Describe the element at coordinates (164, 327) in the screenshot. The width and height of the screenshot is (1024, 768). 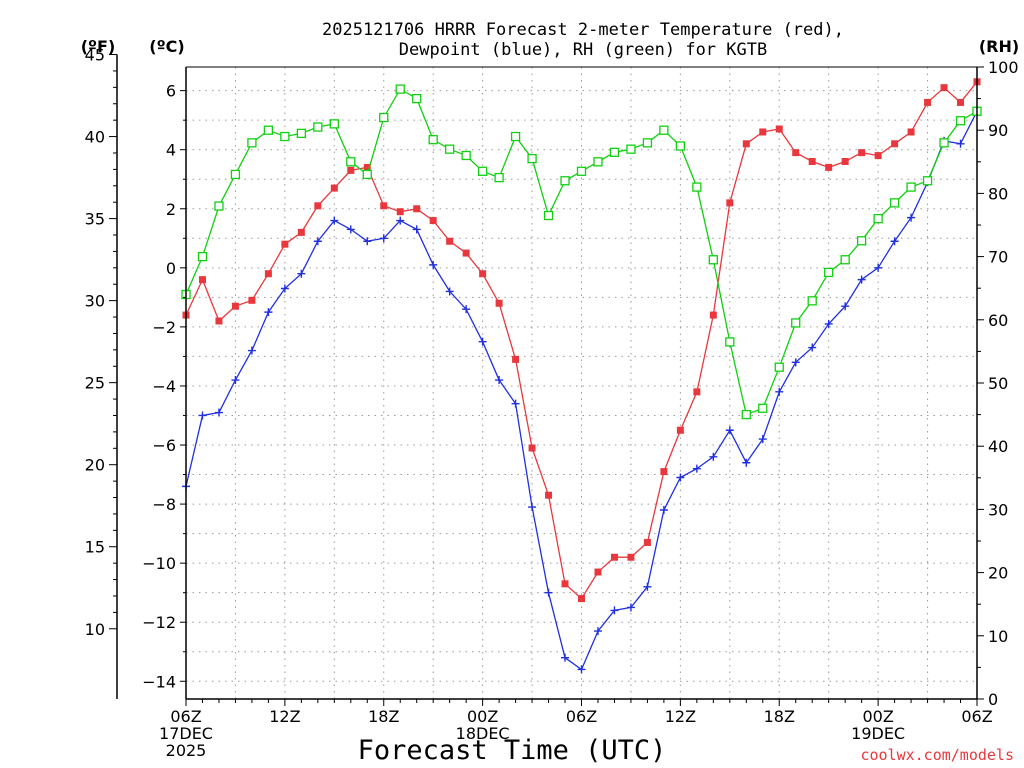
I see `celsius-tick-label: −2` at that location.